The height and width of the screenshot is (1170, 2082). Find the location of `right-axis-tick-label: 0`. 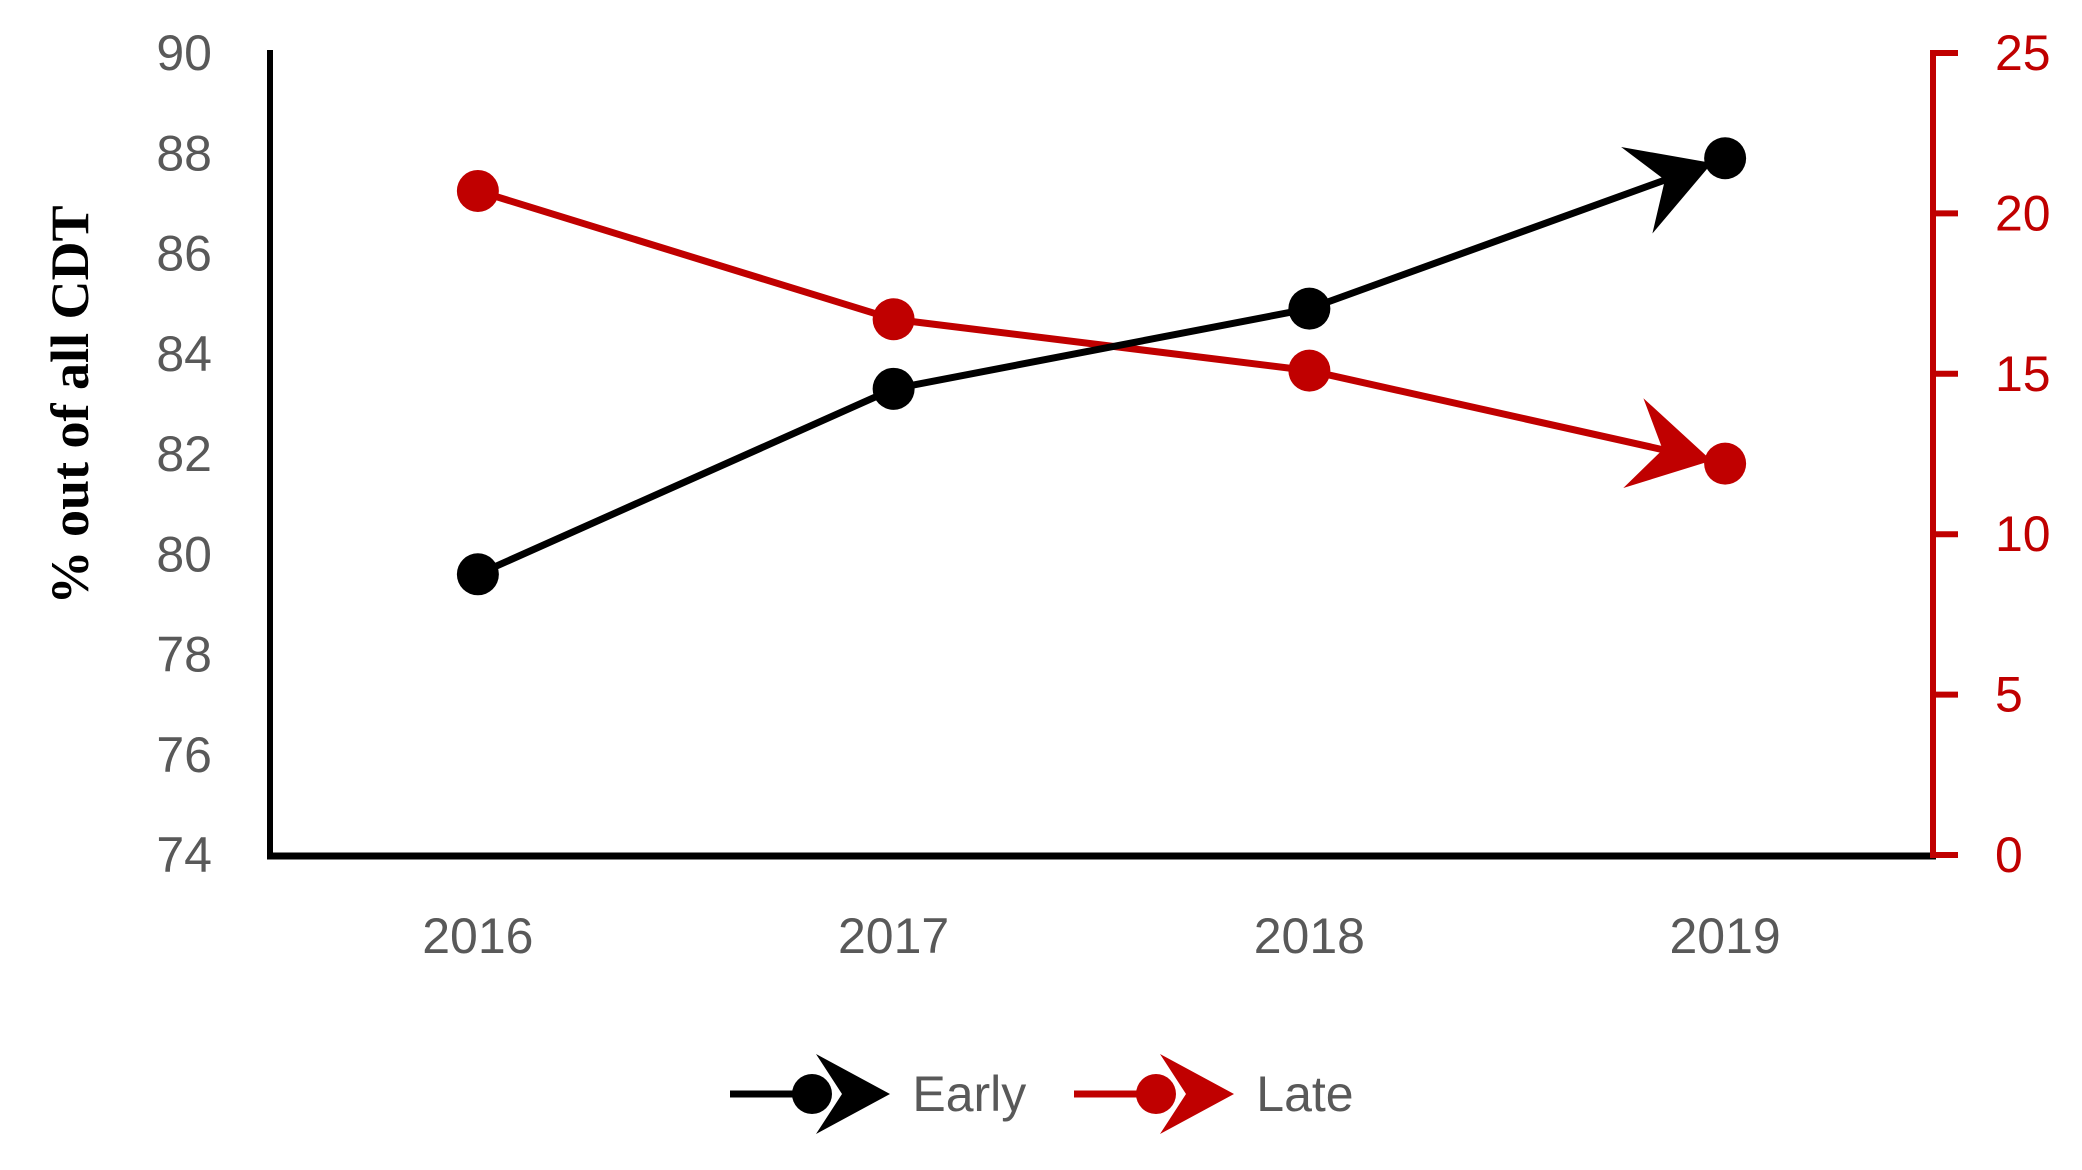

right-axis-tick-label: 0 is located at coordinates (2009, 855).